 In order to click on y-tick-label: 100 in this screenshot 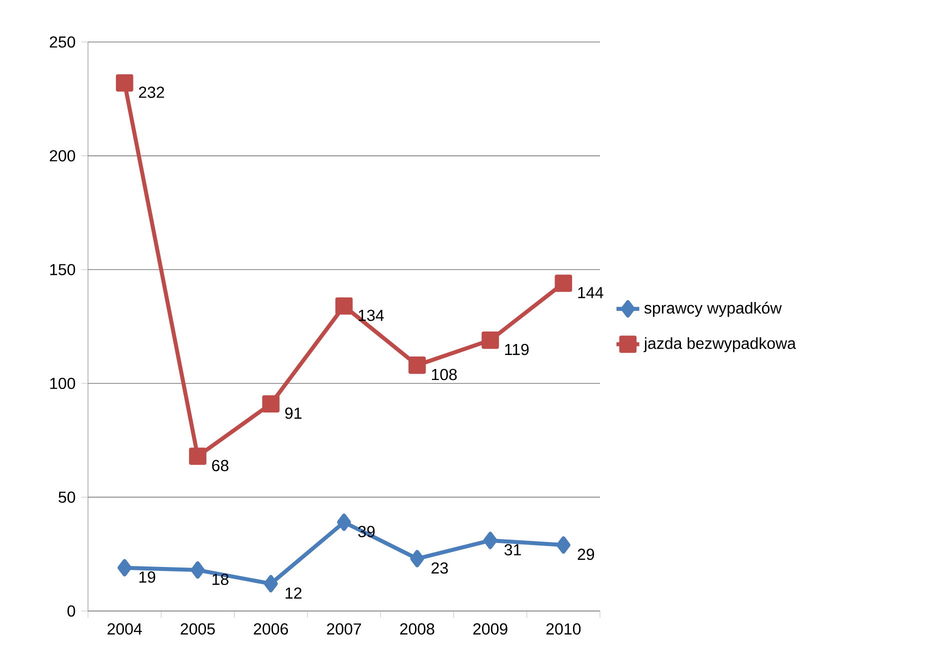, I will do `click(63, 384)`.